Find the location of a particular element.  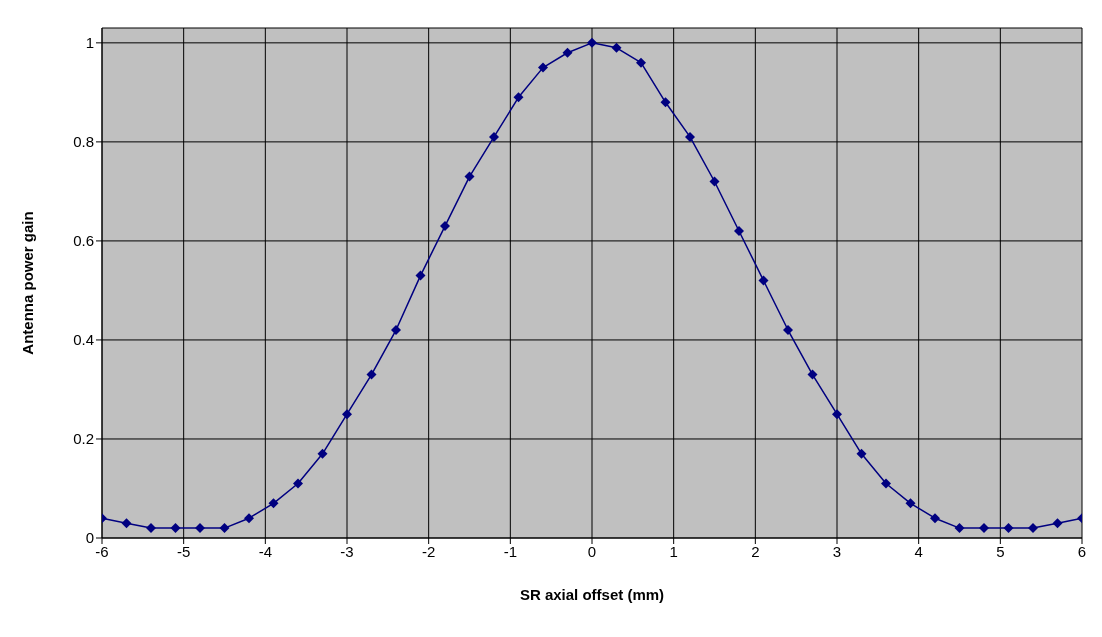

y-tick-label: 1 is located at coordinates (89, 43).